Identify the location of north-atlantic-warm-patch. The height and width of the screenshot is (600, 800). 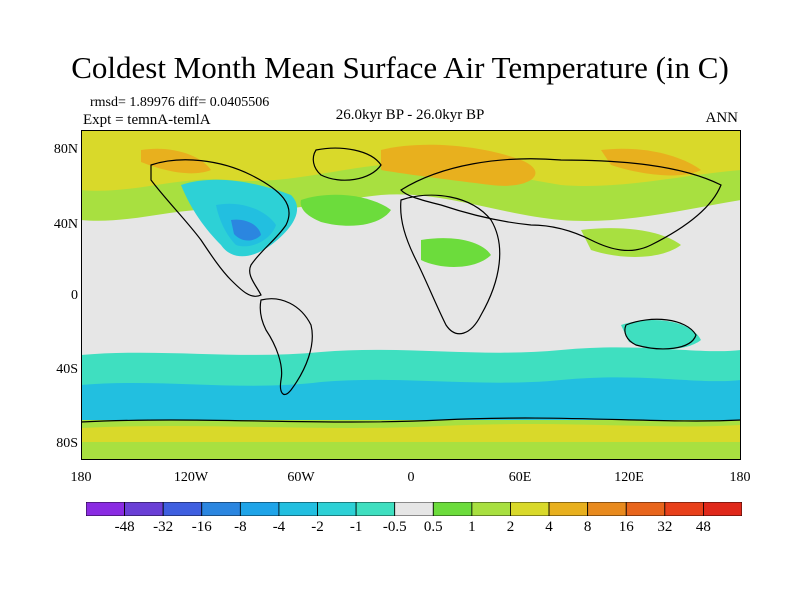
(345, 210).